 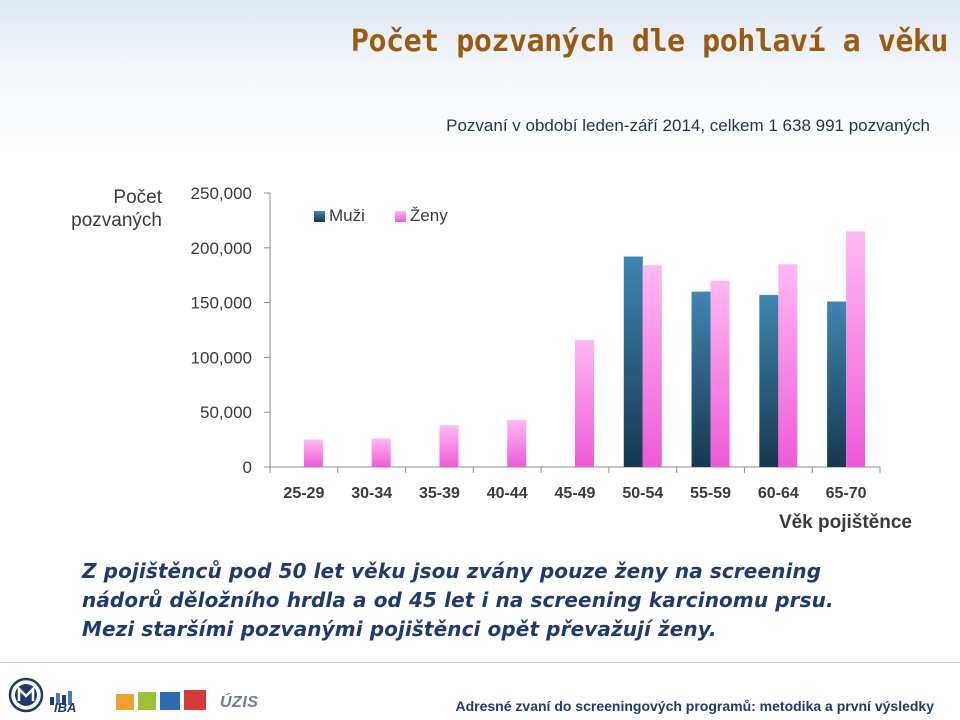 What do you see at coordinates (575, 493) in the screenshot?
I see `x-tick-label: 45-49` at bounding box center [575, 493].